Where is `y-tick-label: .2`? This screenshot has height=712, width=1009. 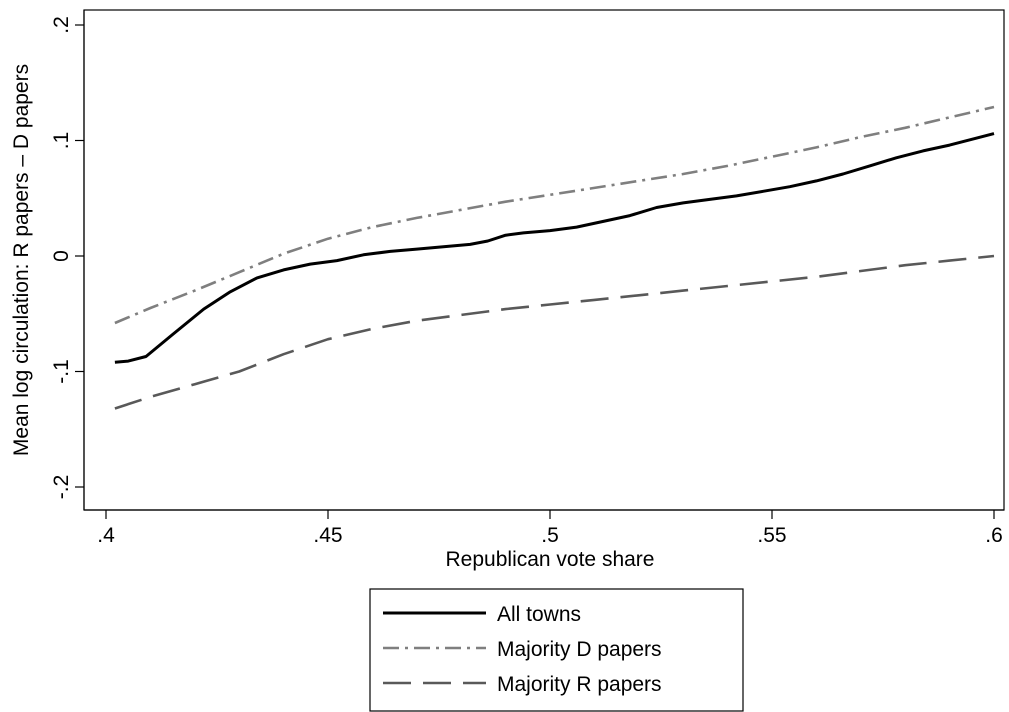
y-tick-label: .2 is located at coordinates (61, 25).